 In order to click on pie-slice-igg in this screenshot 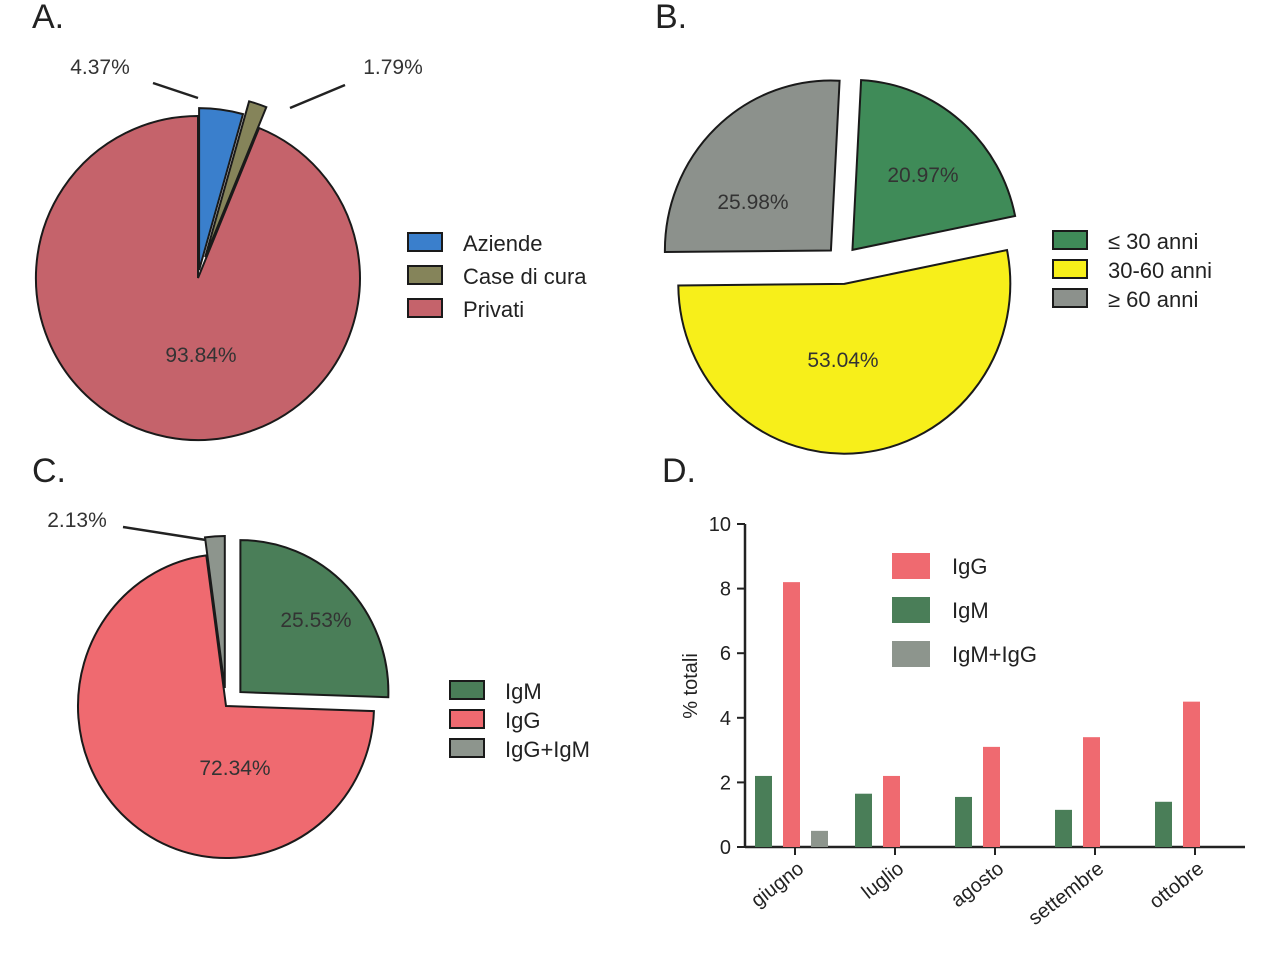, I will do `click(226, 707)`.